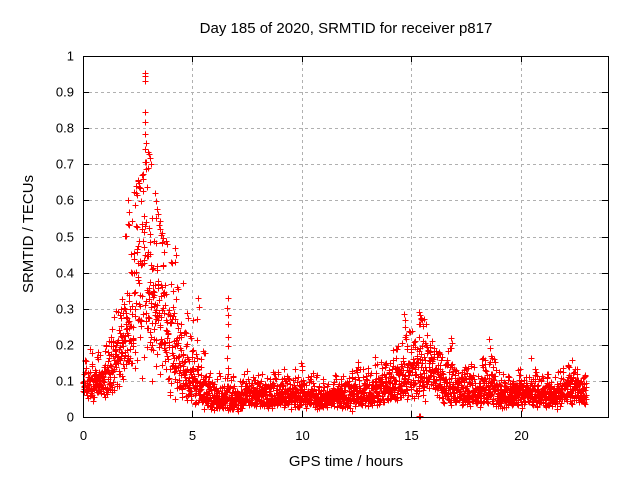 This screenshot has height=485, width=640. What do you see at coordinates (70, 417) in the screenshot?
I see `y-tick-label: 0` at bounding box center [70, 417].